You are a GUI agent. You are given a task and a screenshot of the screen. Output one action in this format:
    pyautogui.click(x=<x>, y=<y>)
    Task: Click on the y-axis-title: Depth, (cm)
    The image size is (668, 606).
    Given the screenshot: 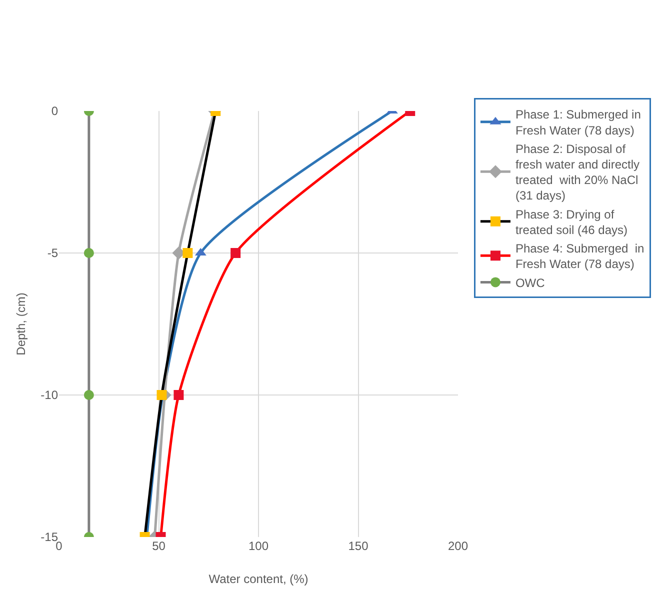 What is the action you would take?
    pyautogui.click(x=21, y=324)
    